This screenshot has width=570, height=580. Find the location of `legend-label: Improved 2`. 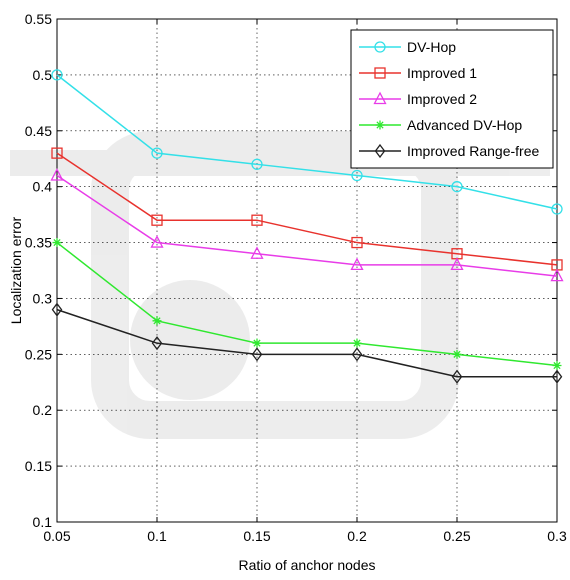

legend-label: Improved 2 is located at coordinates (442, 99).